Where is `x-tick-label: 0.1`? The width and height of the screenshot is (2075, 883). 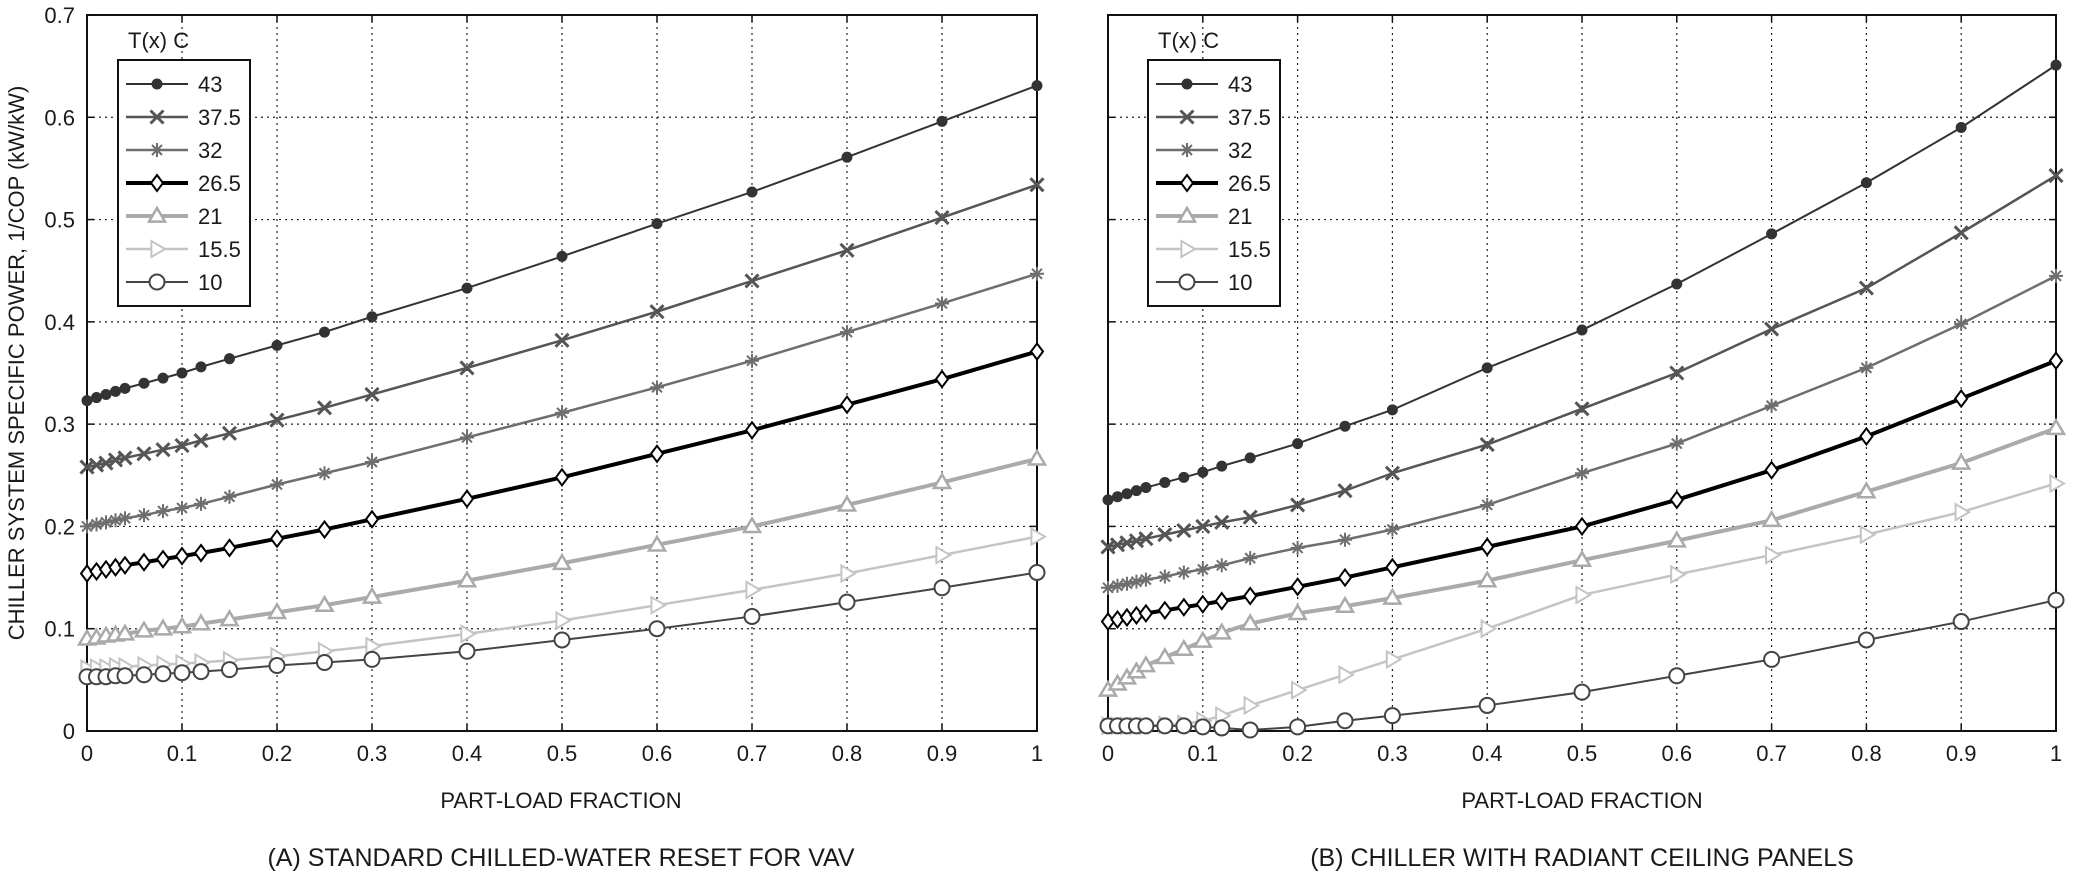
x-tick-label: 0.1 is located at coordinates (182, 753).